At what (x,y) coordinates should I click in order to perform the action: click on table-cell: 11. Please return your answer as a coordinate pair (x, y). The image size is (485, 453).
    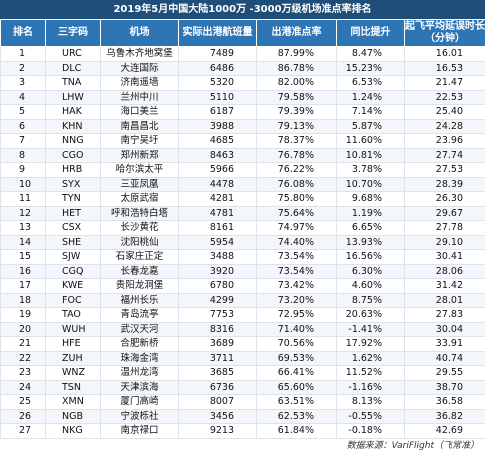
    Looking at the image, I should click on (23, 199).